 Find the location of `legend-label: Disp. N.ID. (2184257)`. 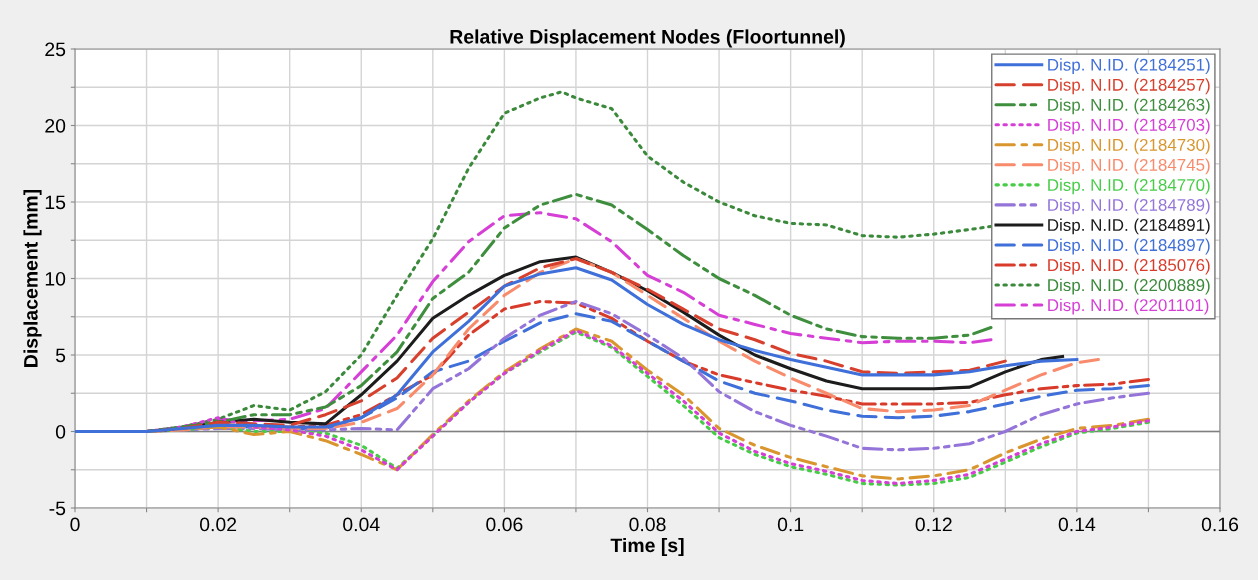

legend-label: Disp. N.ID. (2184257) is located at coordinates (1129, 86).